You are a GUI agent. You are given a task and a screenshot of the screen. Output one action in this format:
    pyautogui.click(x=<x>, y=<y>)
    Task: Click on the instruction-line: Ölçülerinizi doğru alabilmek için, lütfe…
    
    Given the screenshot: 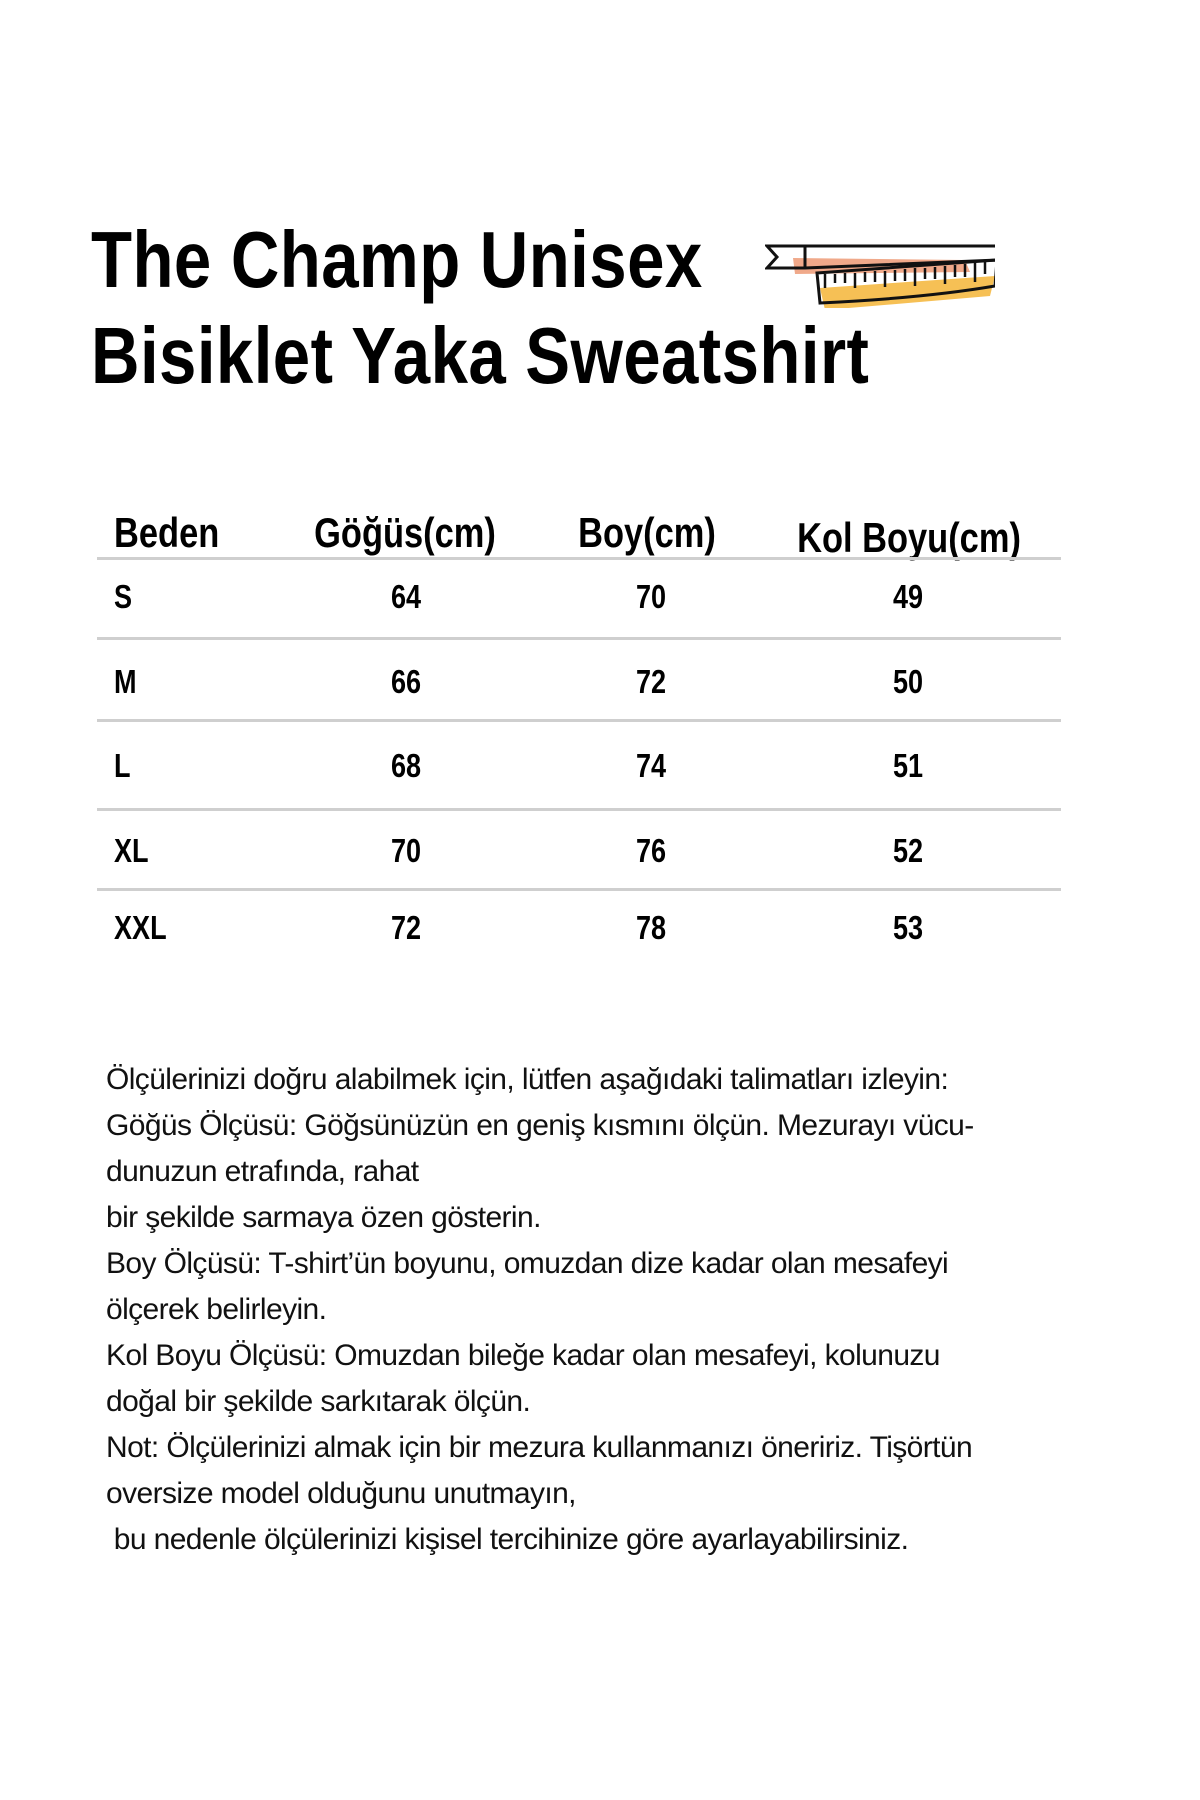 What is the action you would take?
    pyautogui.click(x=527, y=1079)
    